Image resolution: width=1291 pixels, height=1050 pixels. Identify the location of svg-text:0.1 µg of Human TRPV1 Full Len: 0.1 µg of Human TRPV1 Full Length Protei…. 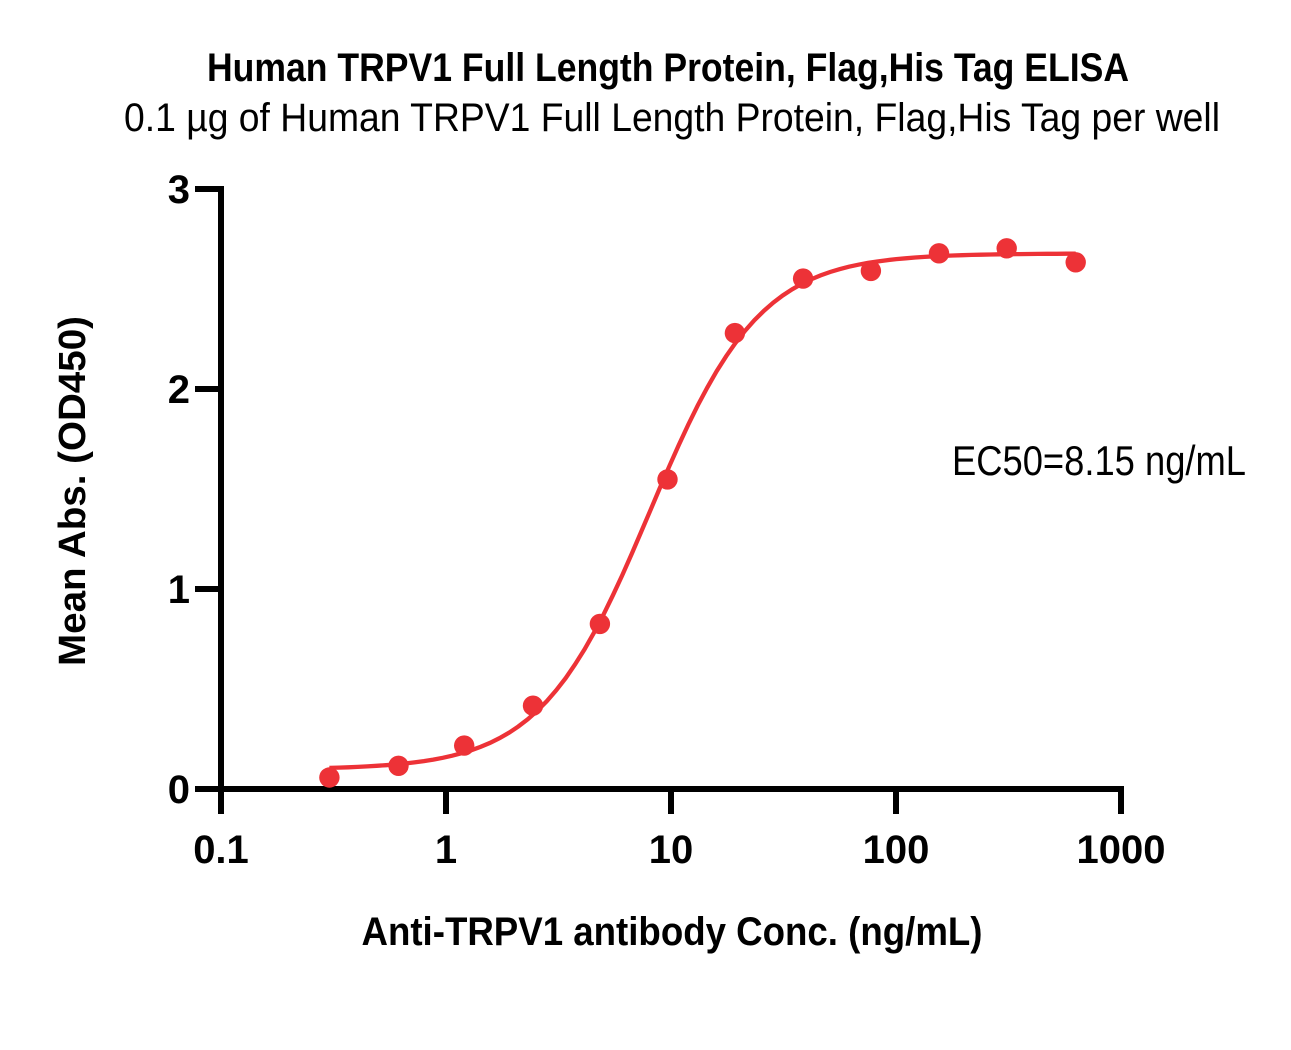
(672, 118).